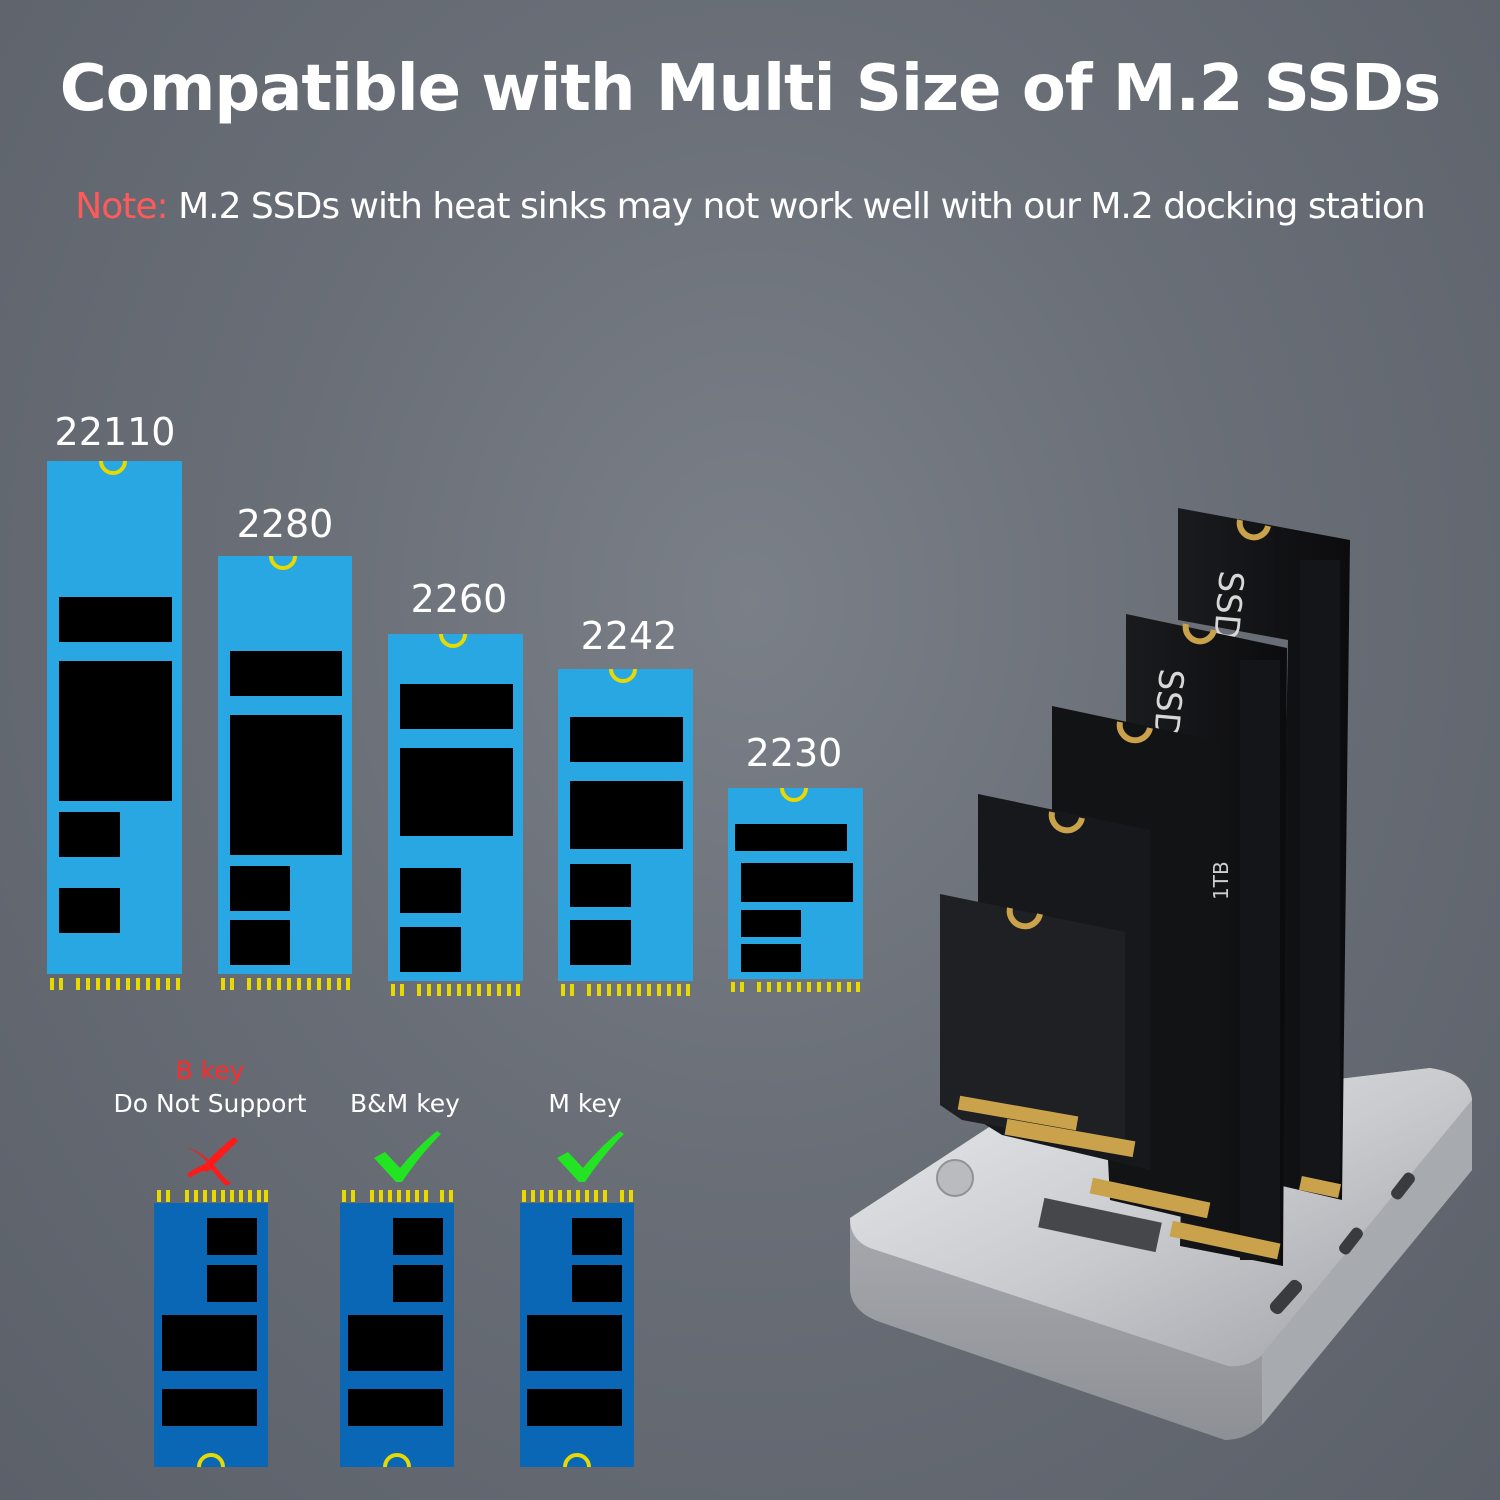  I want to click on size-label-2260: 2260, so click(459, 599).